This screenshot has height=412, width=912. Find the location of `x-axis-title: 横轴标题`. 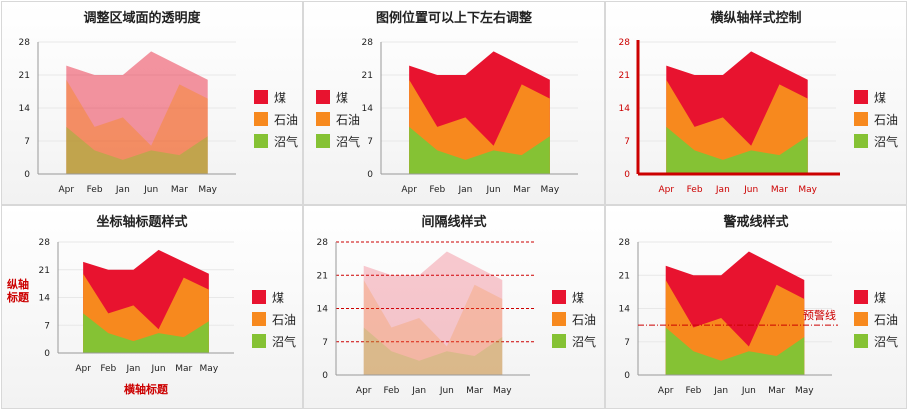

x-axis-title: 横轴标题 is located at coordinates (146, 389).